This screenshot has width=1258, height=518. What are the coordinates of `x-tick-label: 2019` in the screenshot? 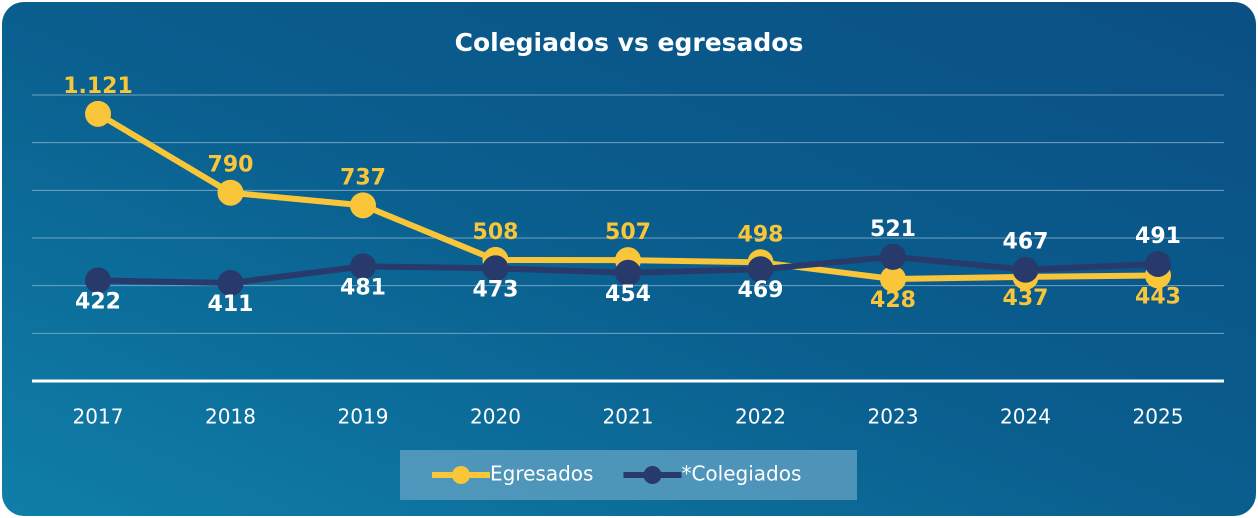 It's located at (363, 417).